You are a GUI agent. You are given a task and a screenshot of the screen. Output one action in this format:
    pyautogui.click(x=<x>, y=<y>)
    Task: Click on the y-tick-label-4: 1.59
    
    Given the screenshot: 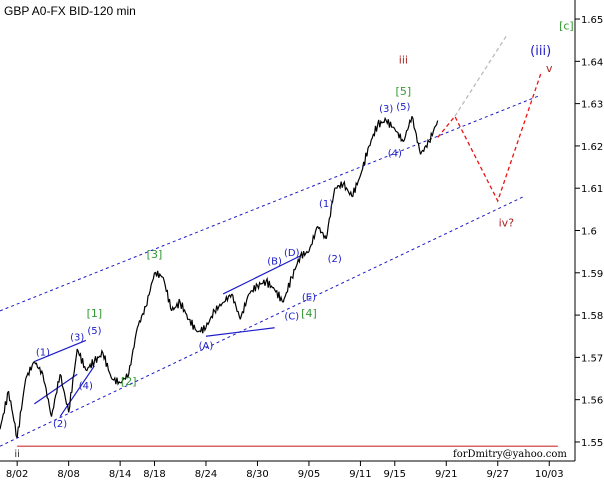 What is the action you would take?
    pyautogui.click(x=592, y=274)
    